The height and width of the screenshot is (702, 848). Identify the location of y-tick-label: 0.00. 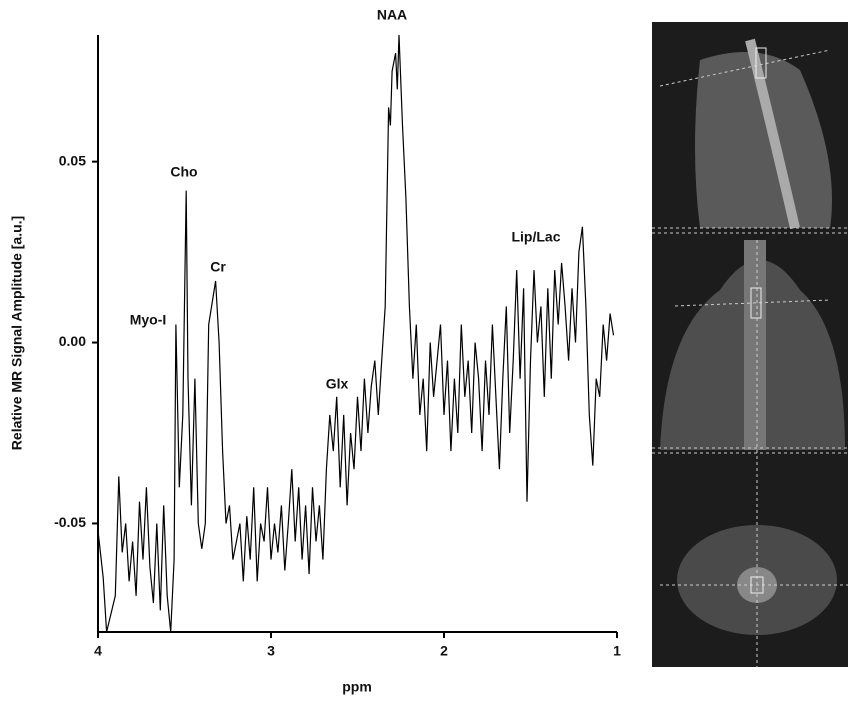
(72, 341).